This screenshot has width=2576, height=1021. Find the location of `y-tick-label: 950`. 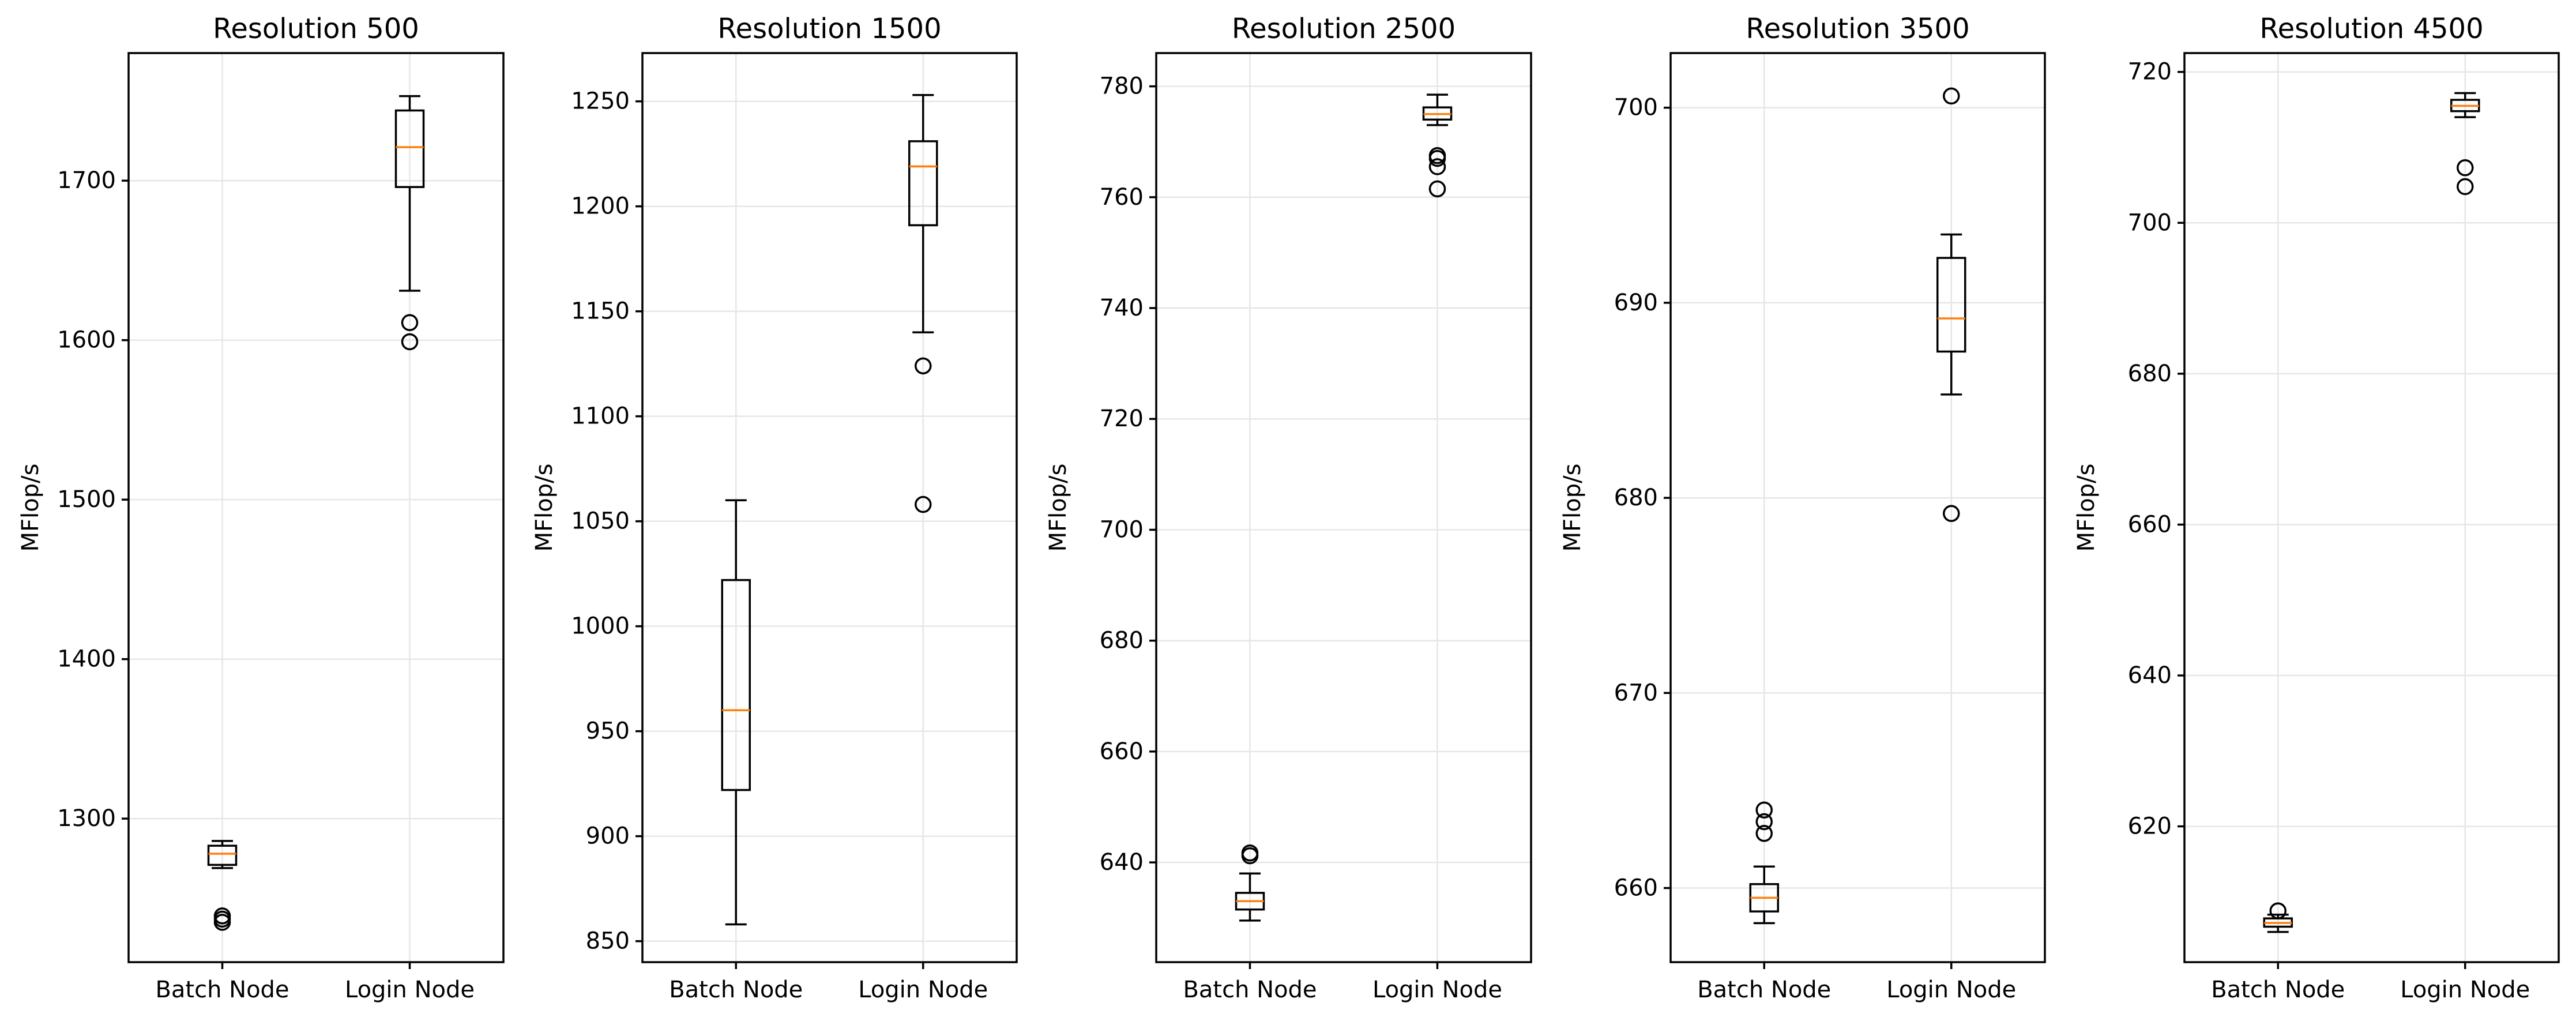

y-tick-label: 950 is located at coordinates (608, 731).